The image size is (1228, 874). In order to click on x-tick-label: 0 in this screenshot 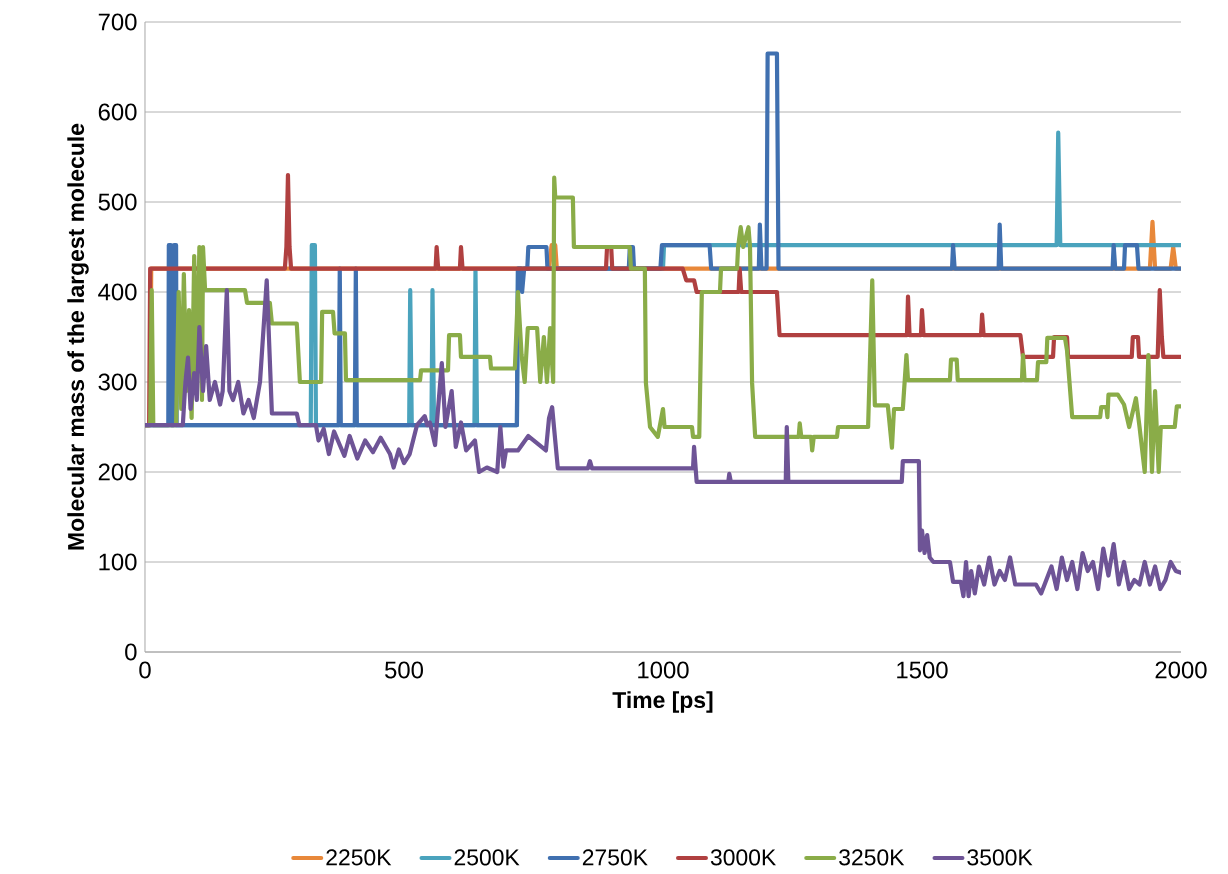, I will do `click(145, 670)`.